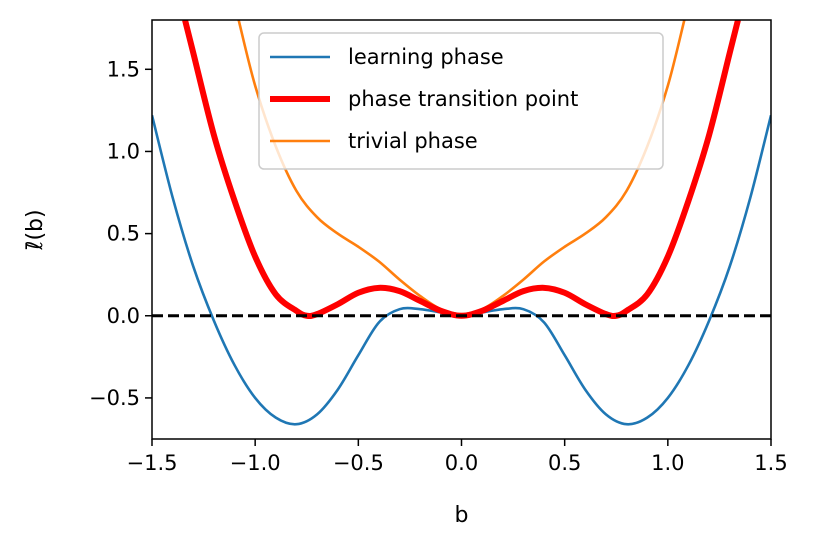 Image resolution: width=813 pixels, height=553 pixels. What do you see at coordinates (358, 463) in the screenshot?
I see `x-tick-label: −0.5` at bounding box center [358, 463].